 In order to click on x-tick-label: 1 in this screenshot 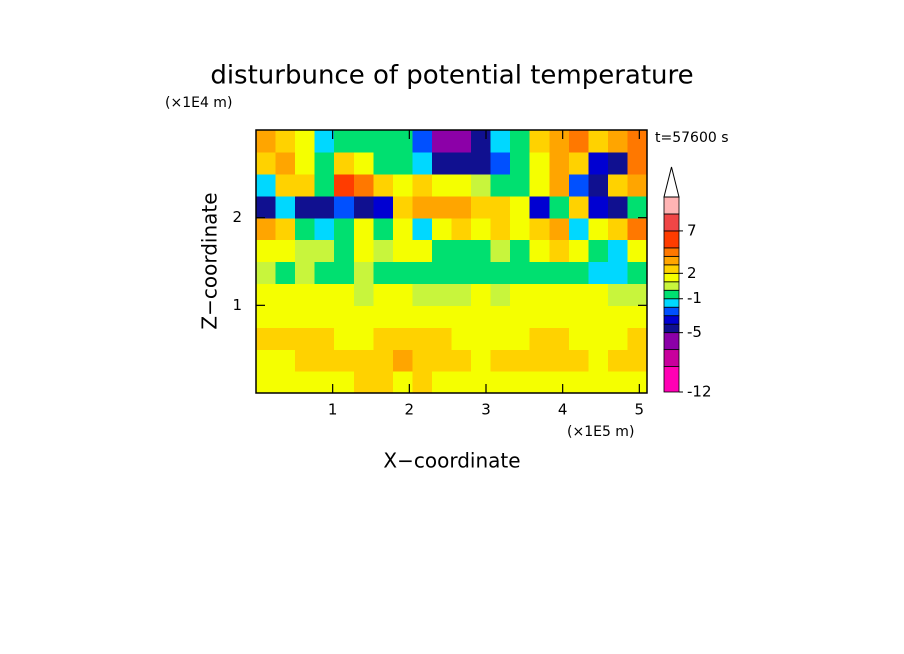, I will do `click(333, 410)`.